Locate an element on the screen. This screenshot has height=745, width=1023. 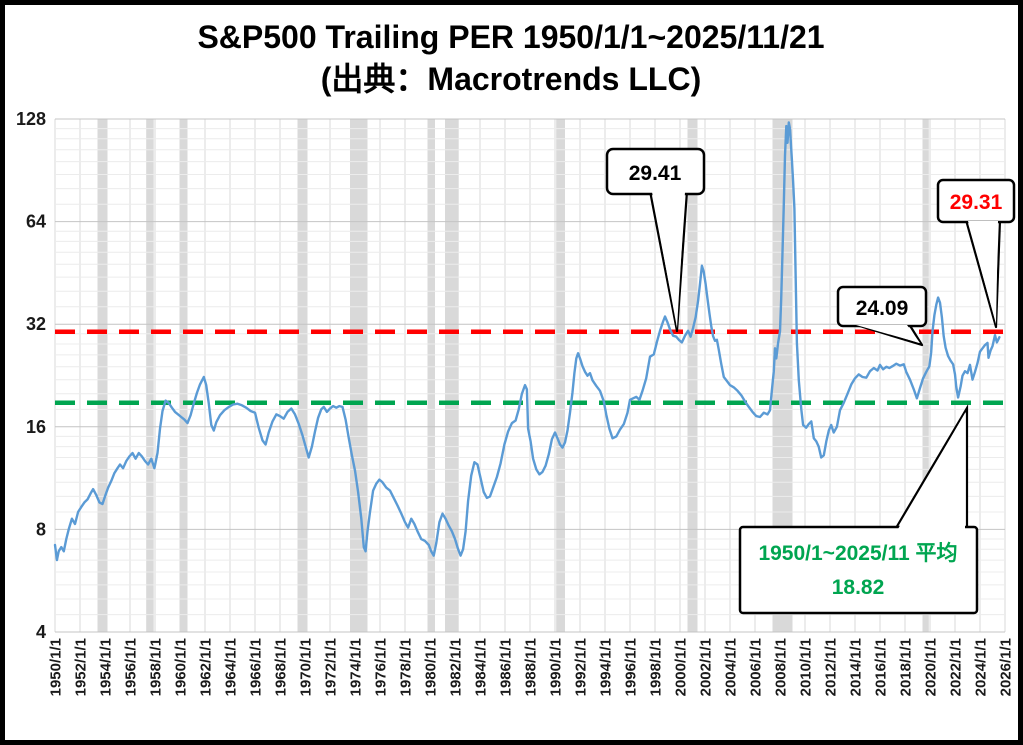
x-tick-label: 2024/1/1 is located at coordinates (981, 667).